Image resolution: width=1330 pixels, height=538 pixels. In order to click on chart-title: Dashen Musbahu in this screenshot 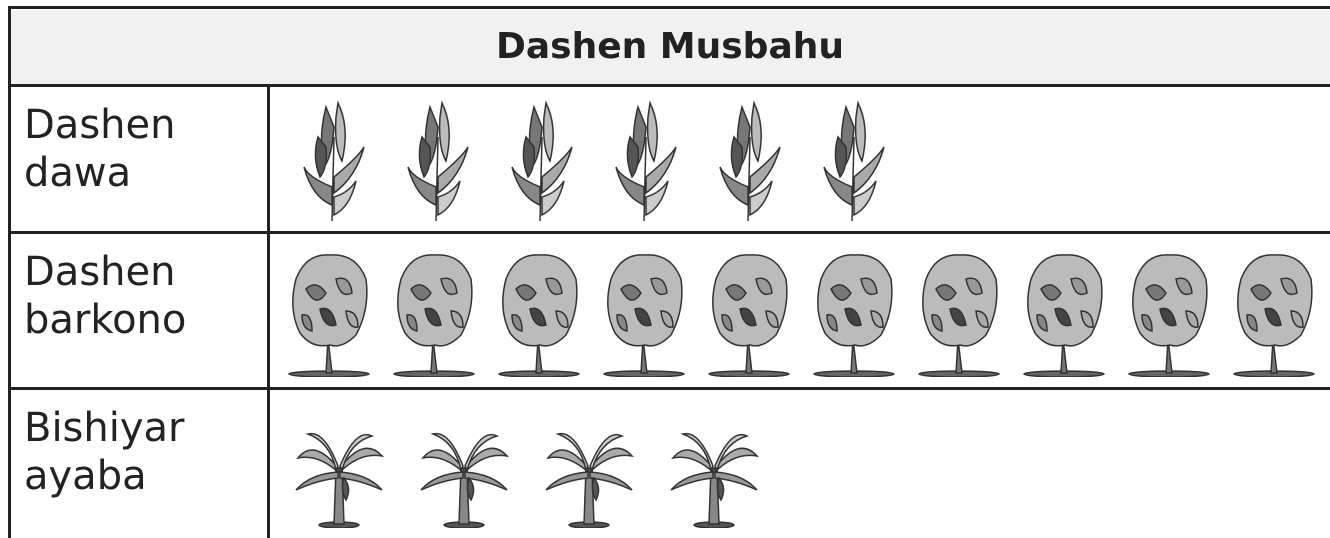, I will do `click(670, 47)`.